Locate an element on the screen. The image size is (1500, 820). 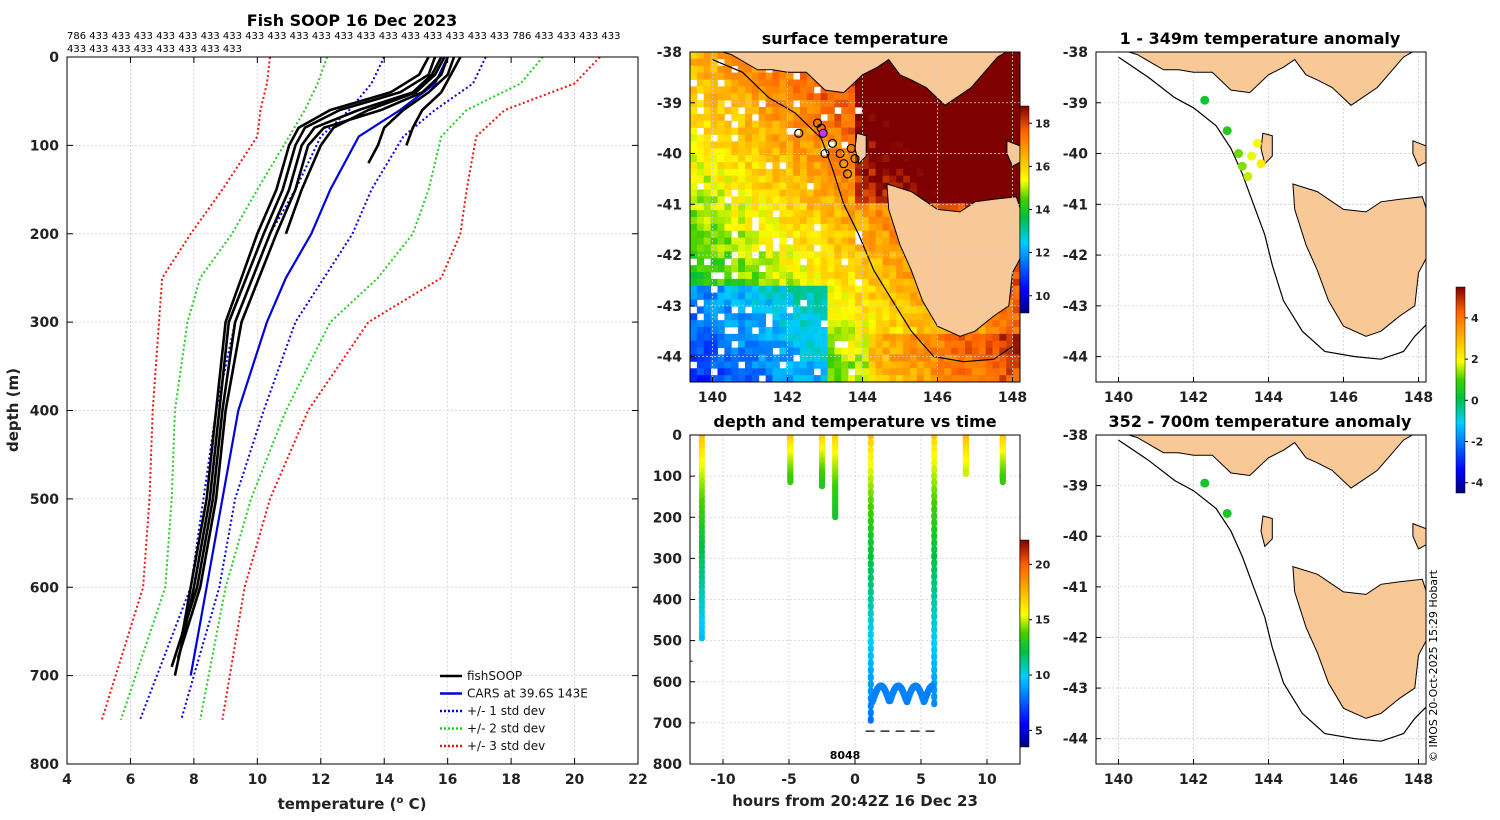
sst-x-tick-label: 142 is located at coordinates (787, 398).